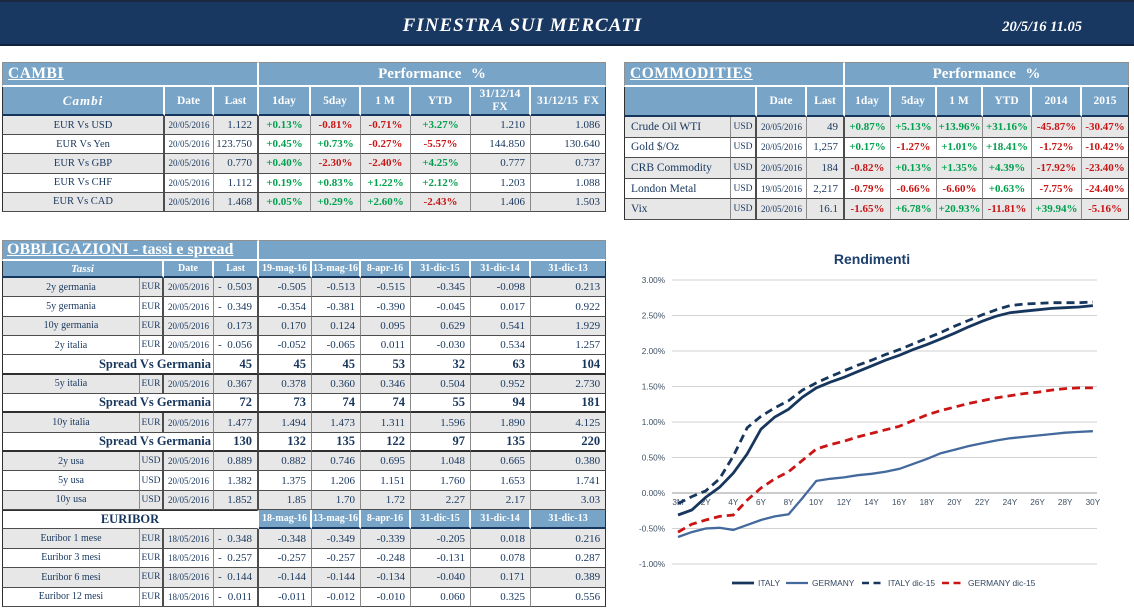 This screenshot has height=612, width=1134. What do you see at coordinates (1002, 583) in the screenshot?
I see `svg-text: GERMANY dic-15` at bounding box center [1002, 583].